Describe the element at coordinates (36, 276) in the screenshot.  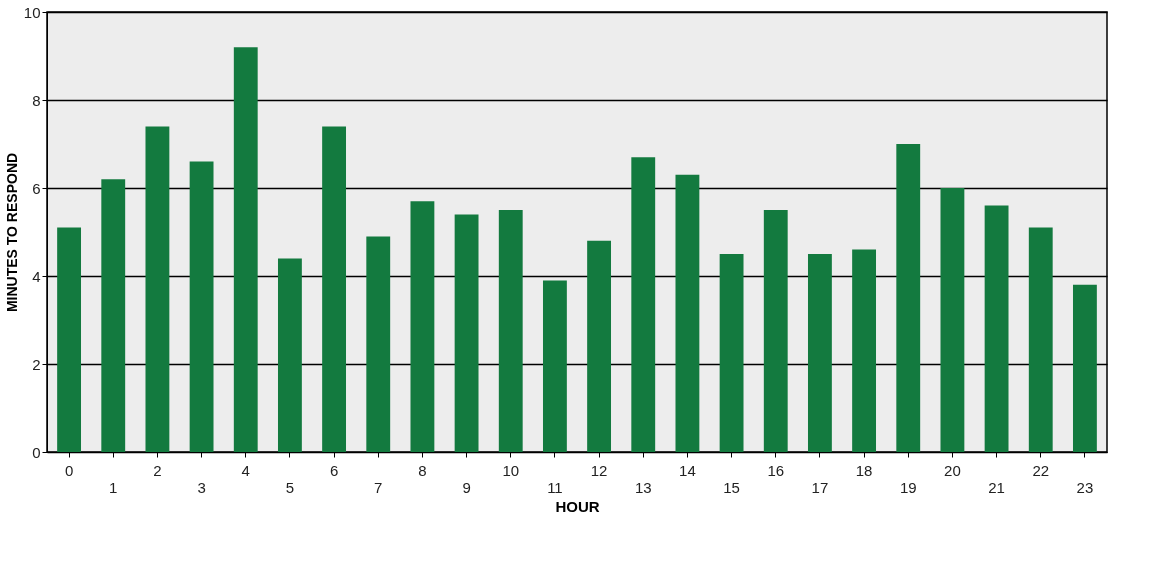
I see `y-tick-label: 4` at that location.